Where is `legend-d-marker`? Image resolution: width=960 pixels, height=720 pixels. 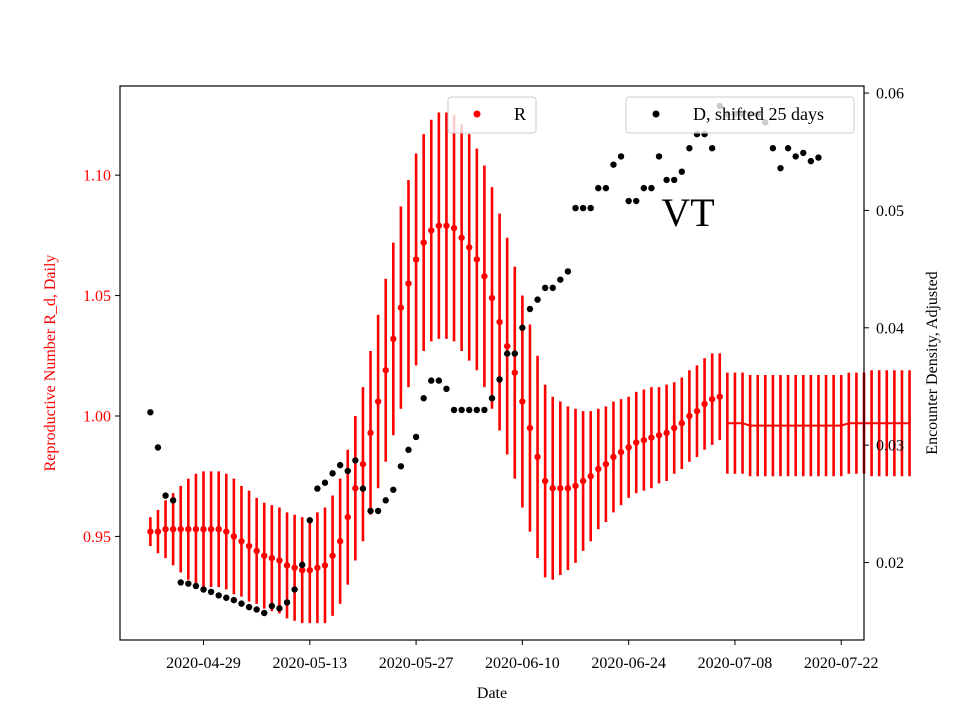 legend-d-marker is located at coordinates (656, 114).